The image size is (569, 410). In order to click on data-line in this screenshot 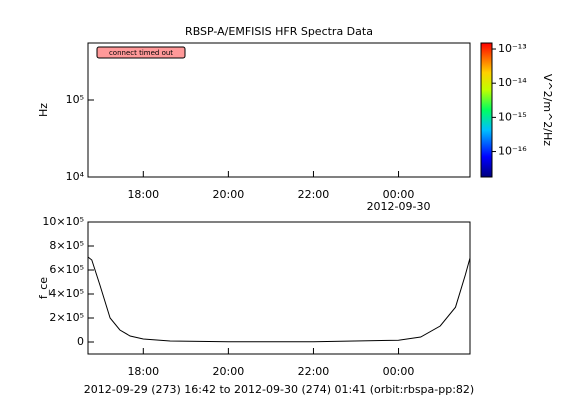, I will do `click(279, 299)`.